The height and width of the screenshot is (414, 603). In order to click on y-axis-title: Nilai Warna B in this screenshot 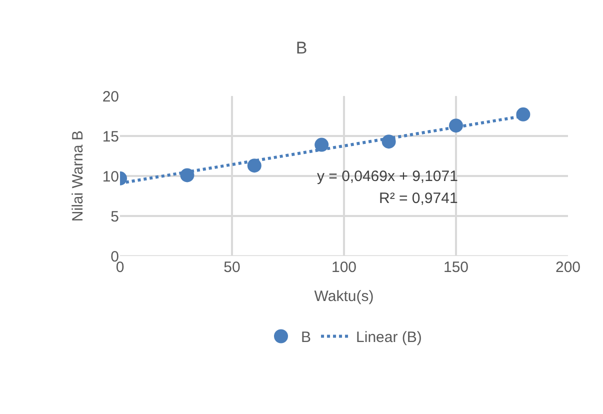, I will do `click(78, 176)`.